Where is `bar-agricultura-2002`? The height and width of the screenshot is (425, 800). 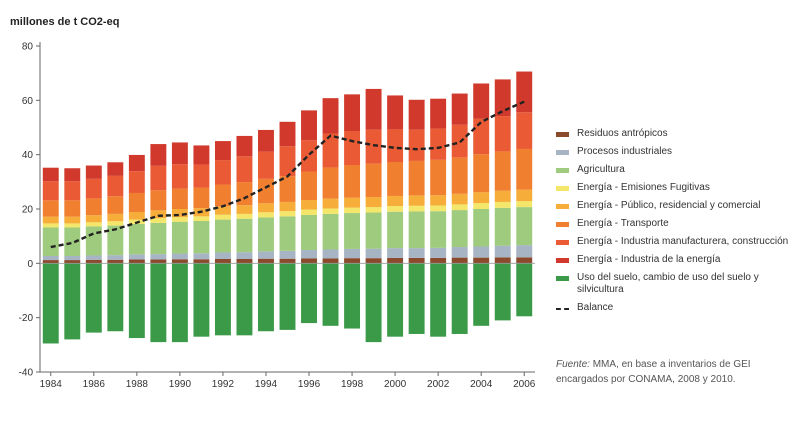 bar-agricultura-2002 is located at coordinates (438, 229).